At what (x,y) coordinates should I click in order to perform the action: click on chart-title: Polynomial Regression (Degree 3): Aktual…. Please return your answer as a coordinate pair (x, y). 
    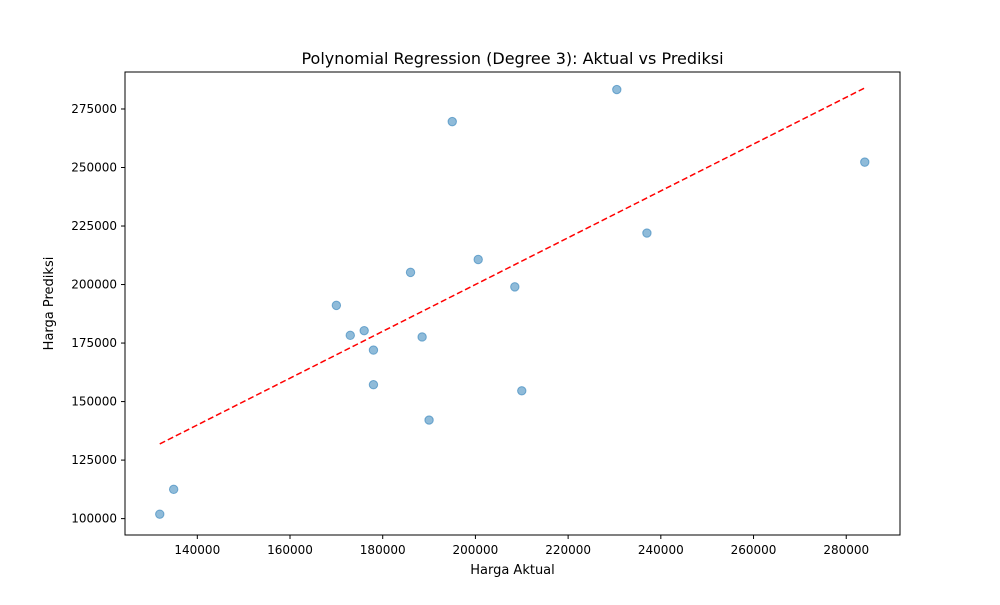
    Looking at the image, I should click on (512, 58).